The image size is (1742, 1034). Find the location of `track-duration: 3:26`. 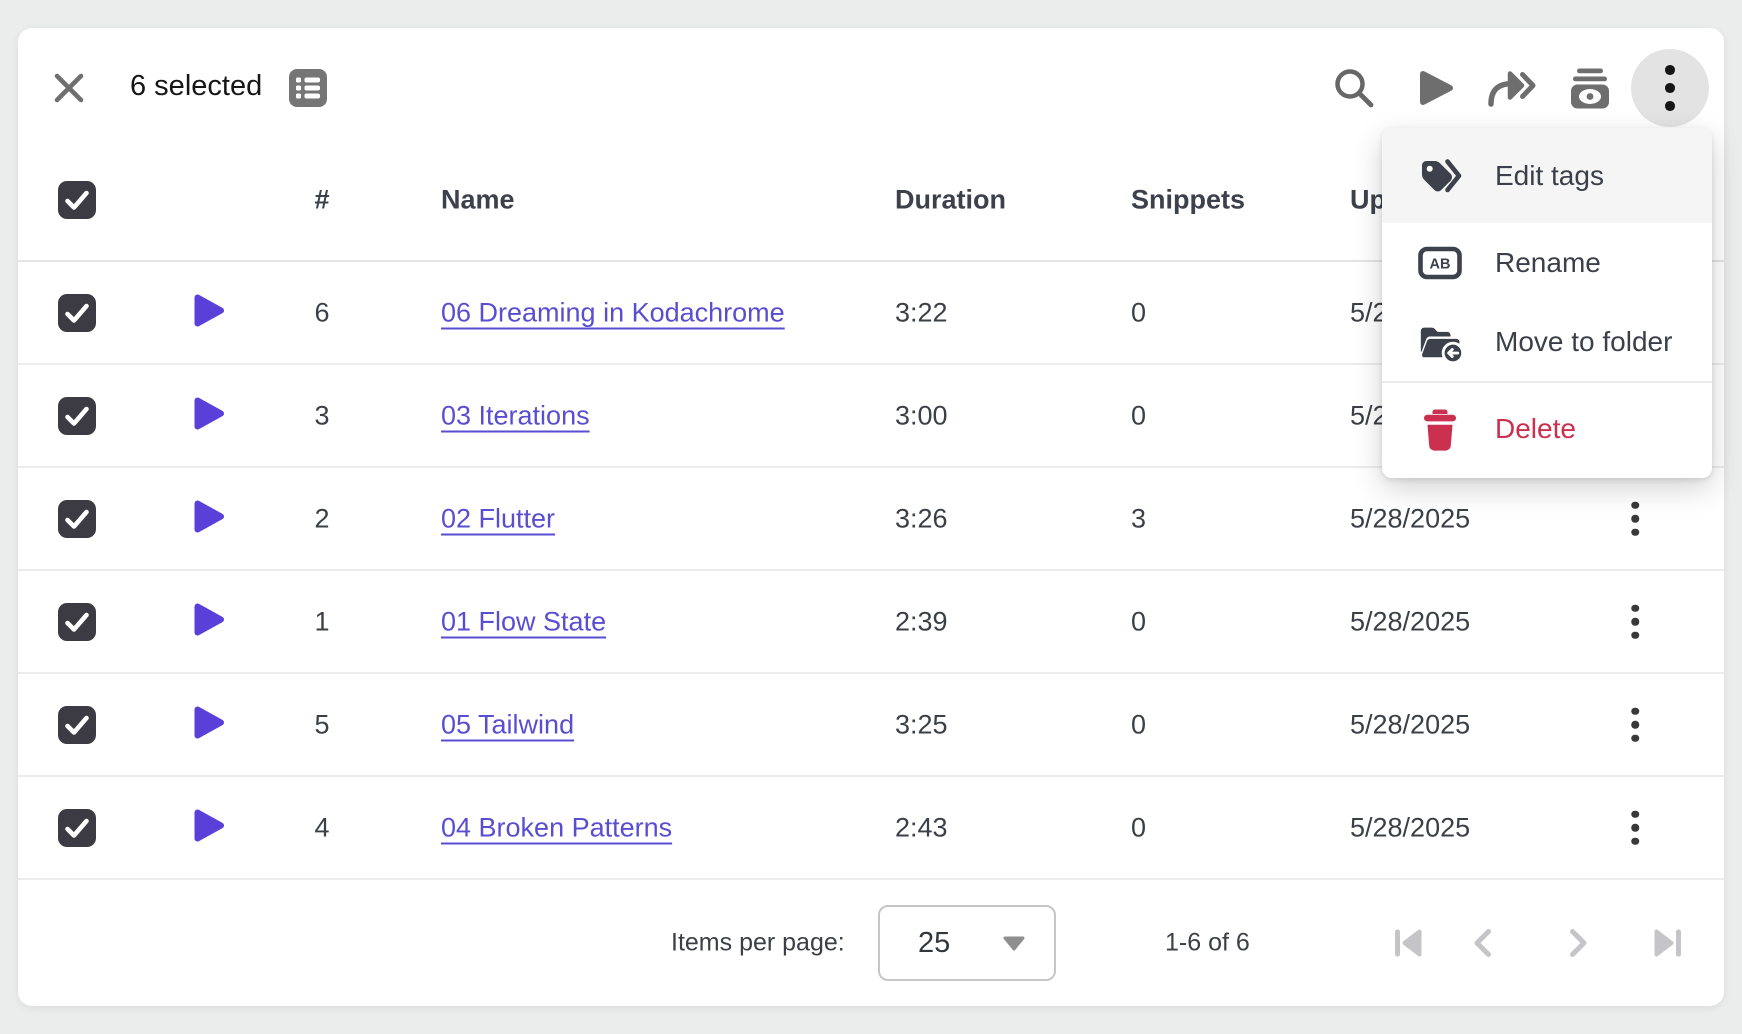

track-duration: 3:26 is located at coordinates (921, 518).